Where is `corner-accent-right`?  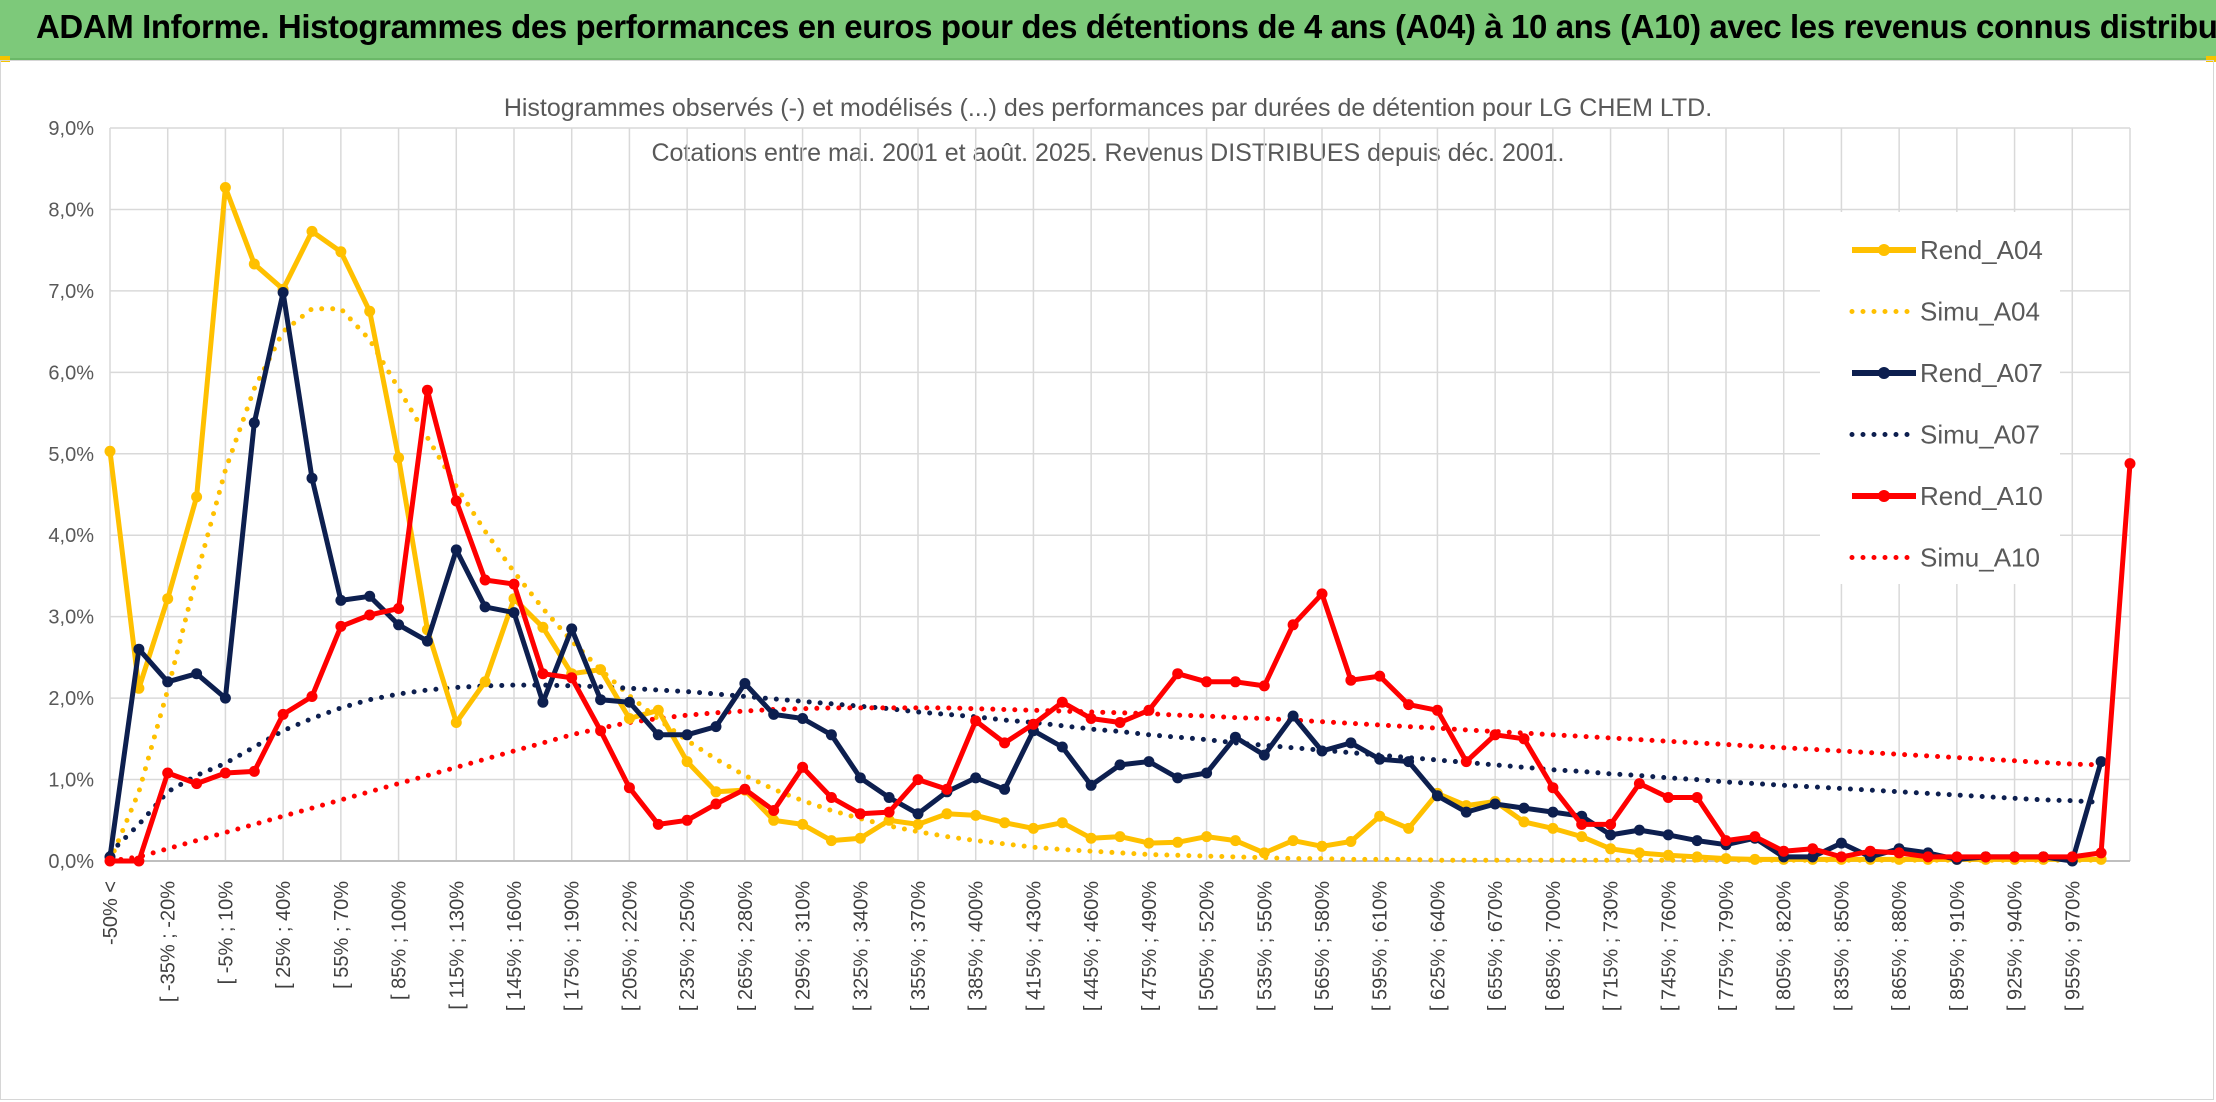 corner-accent-right is located at coordinates (2211, 59).